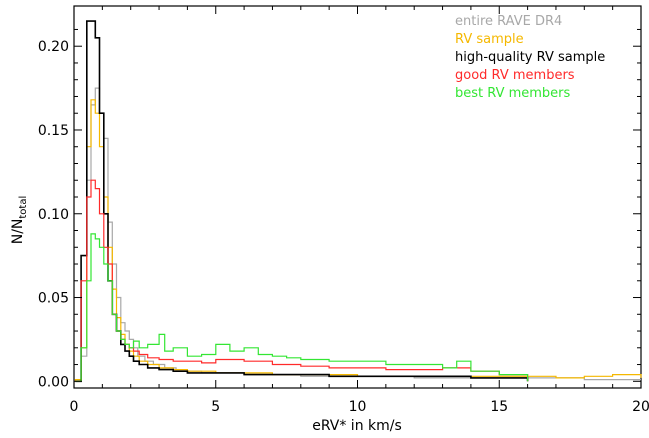 This screenshot has width=649, height=438. Describe the element at coordinates (357, 426) in the screenshot. I see `x-axis-title: eRV* in km/s` at that location.